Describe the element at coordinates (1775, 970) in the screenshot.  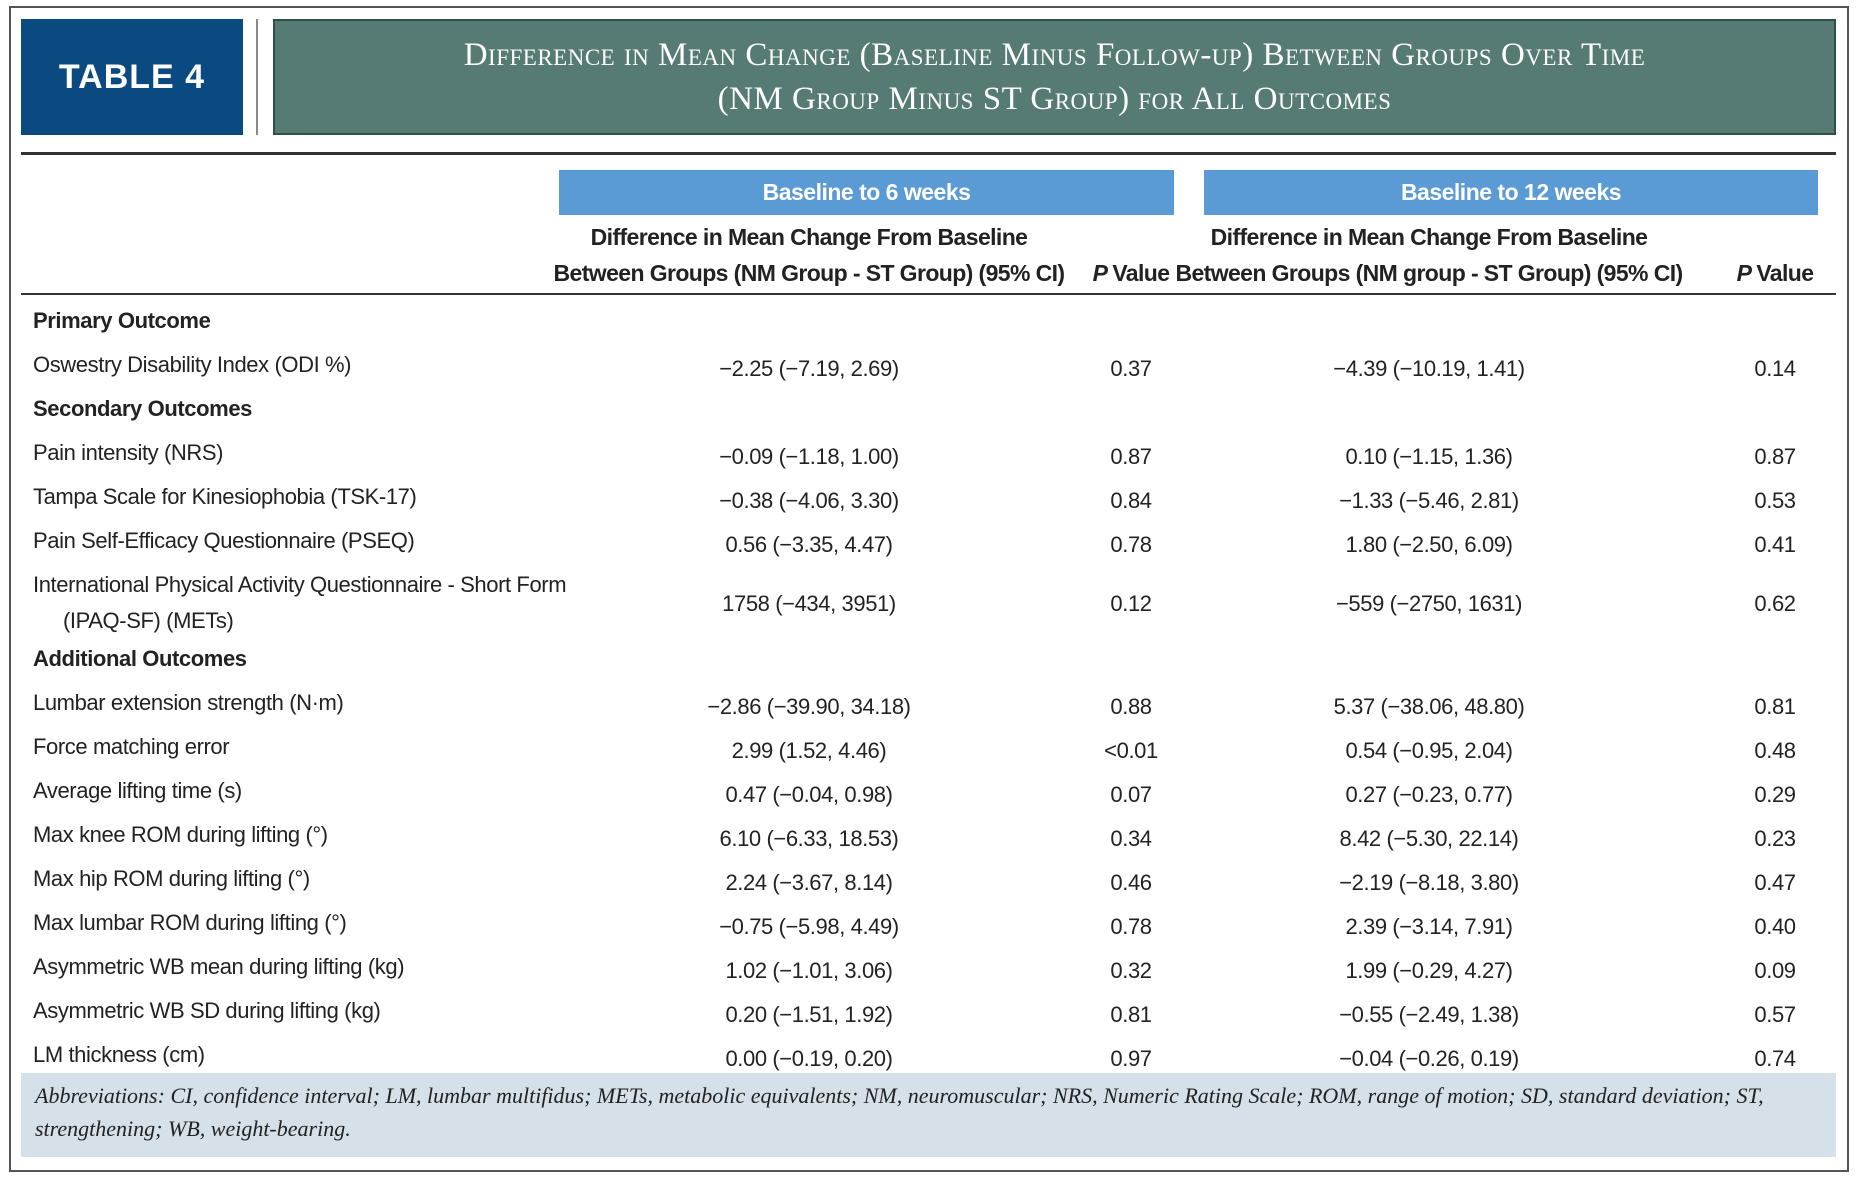
I see `p-value: 0.09` at that location.